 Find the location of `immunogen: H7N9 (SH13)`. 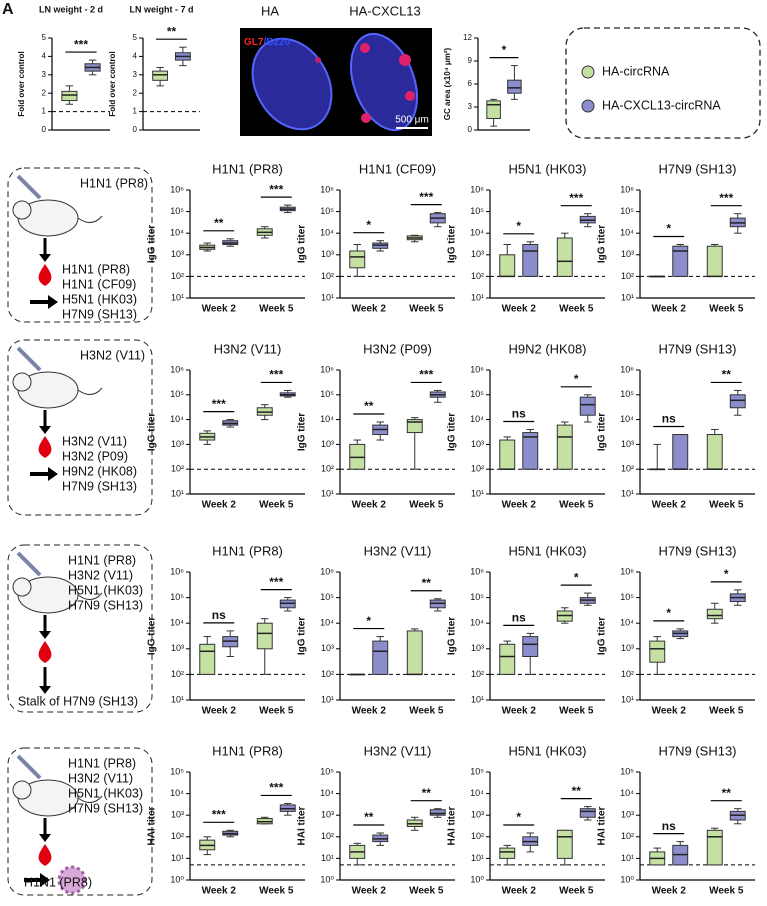

immunogen: H7N9 (SH13) is located at coordinates (105, 605).